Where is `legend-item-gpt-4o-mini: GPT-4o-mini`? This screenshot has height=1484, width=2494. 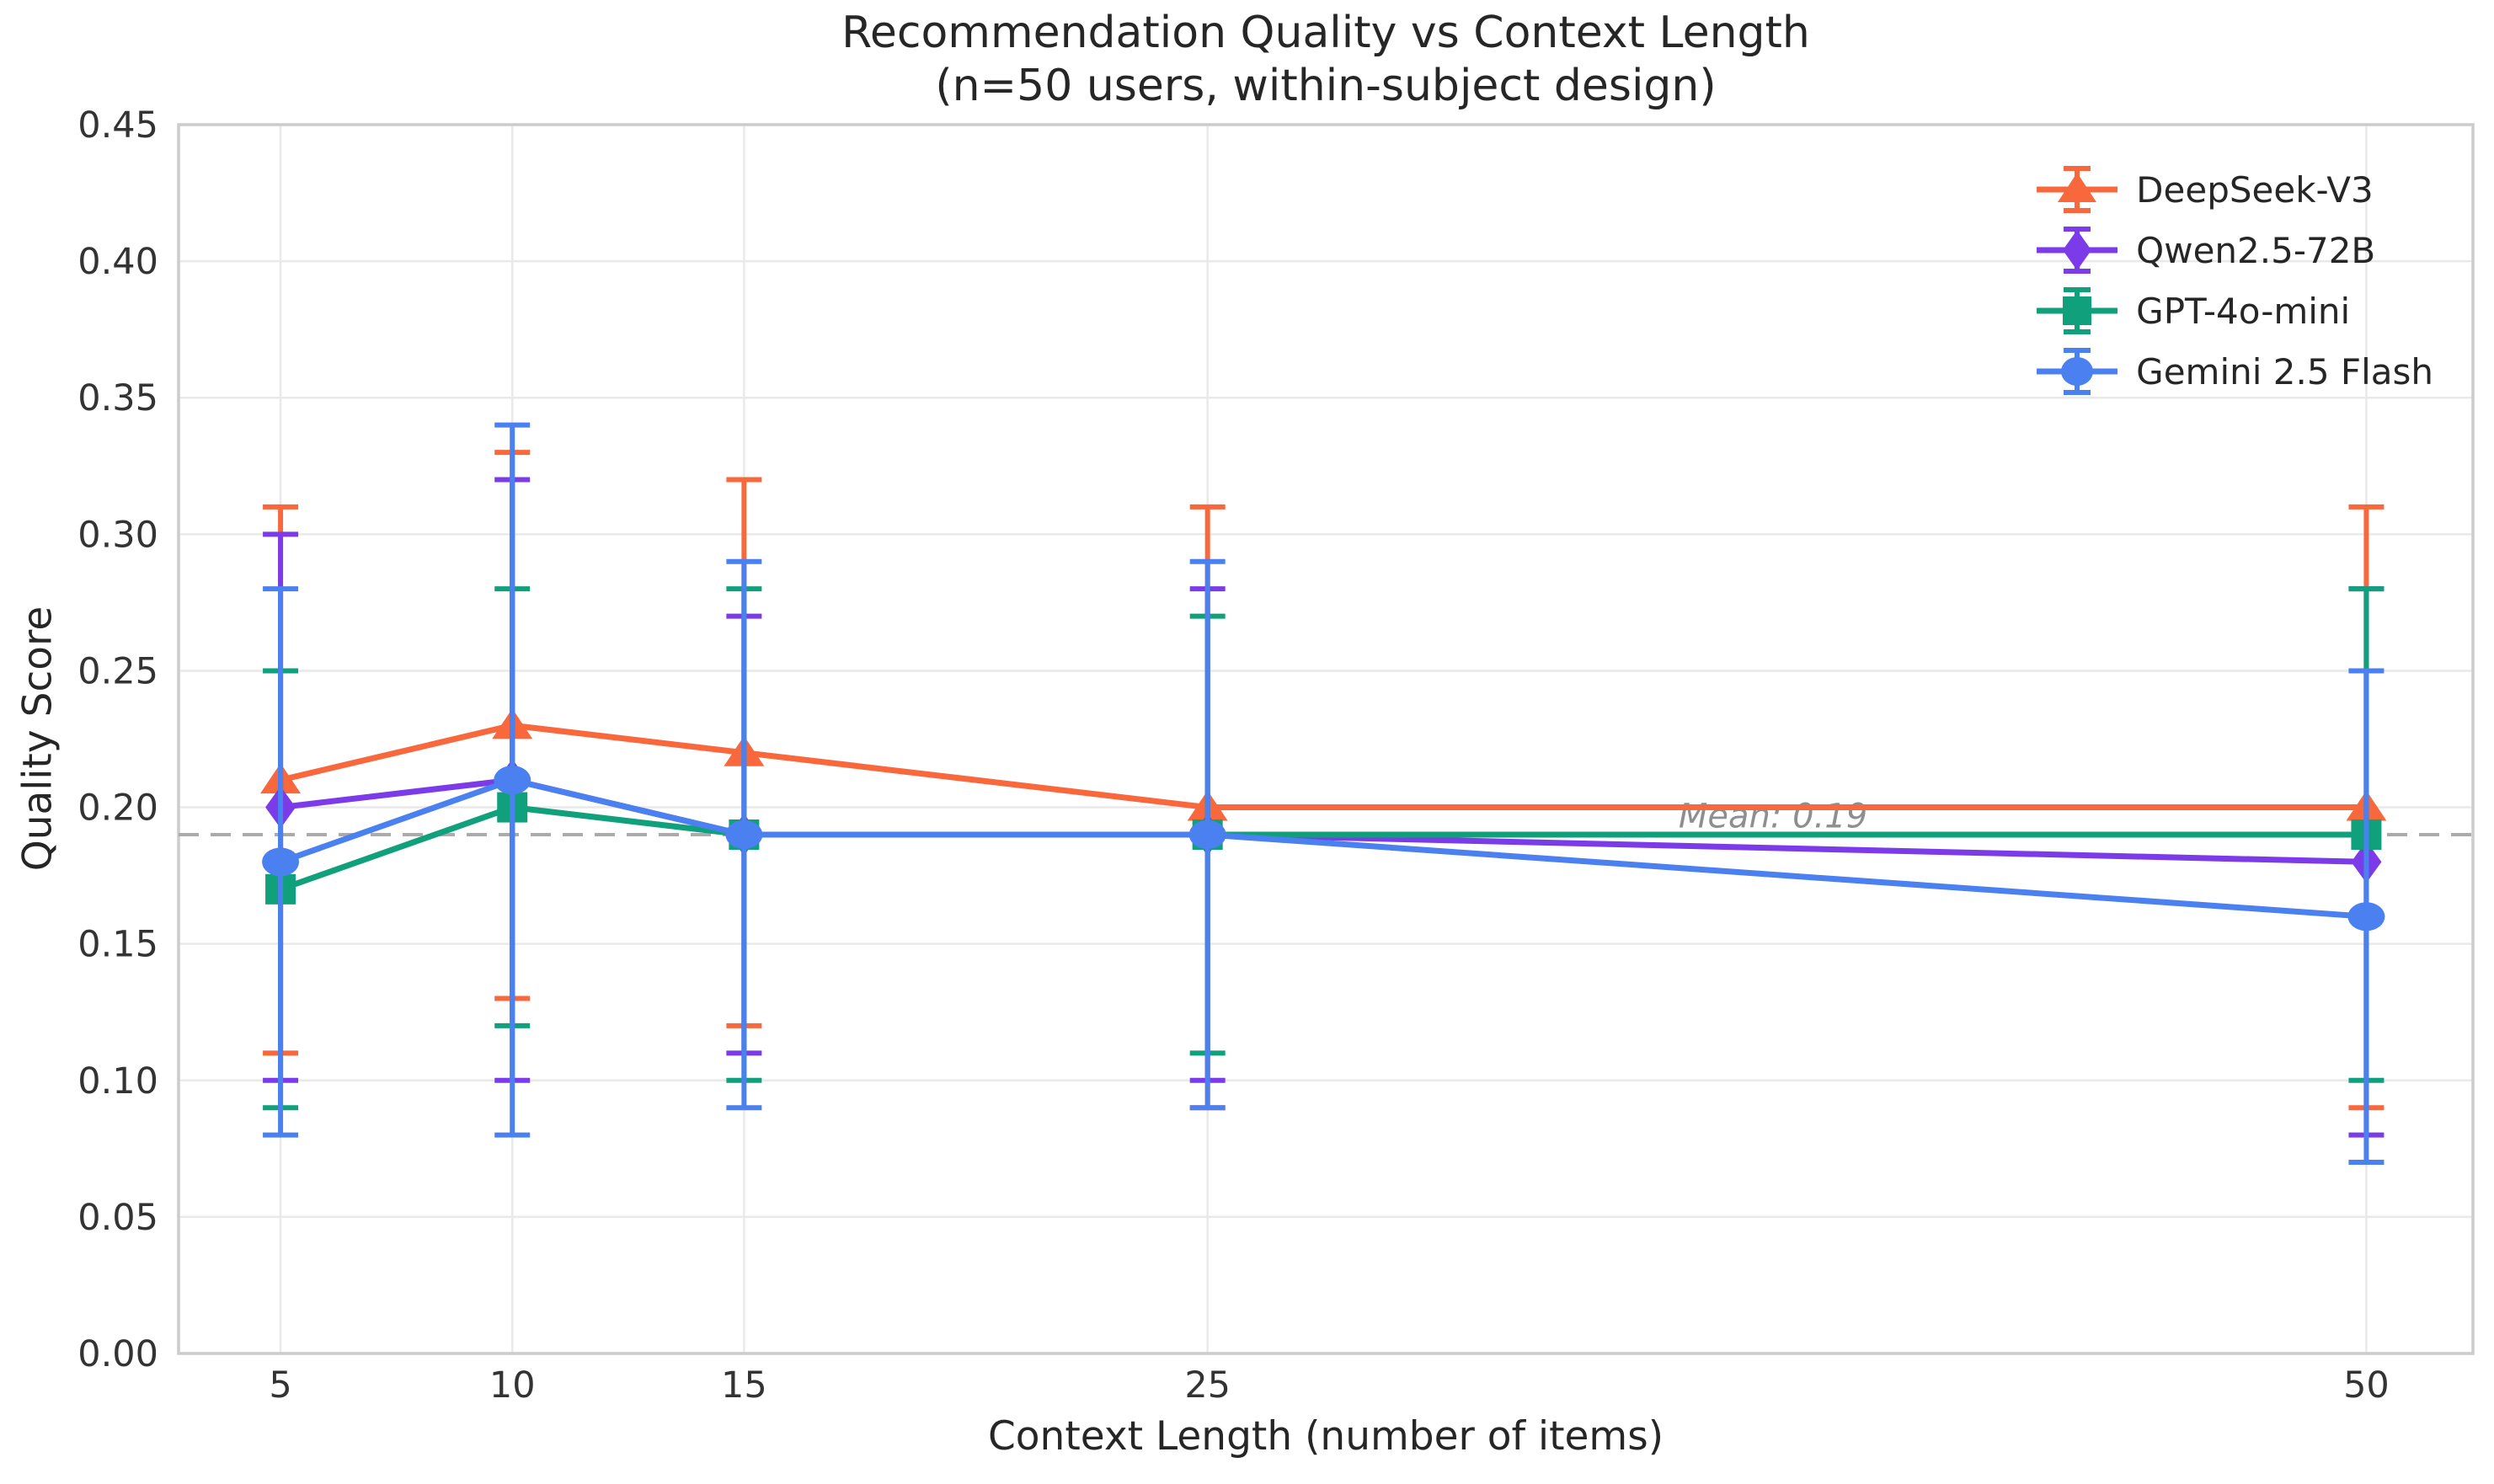 legend-item-gpt-4o-mini: GPT-4o-mini is located at coordinates (2234, 311).